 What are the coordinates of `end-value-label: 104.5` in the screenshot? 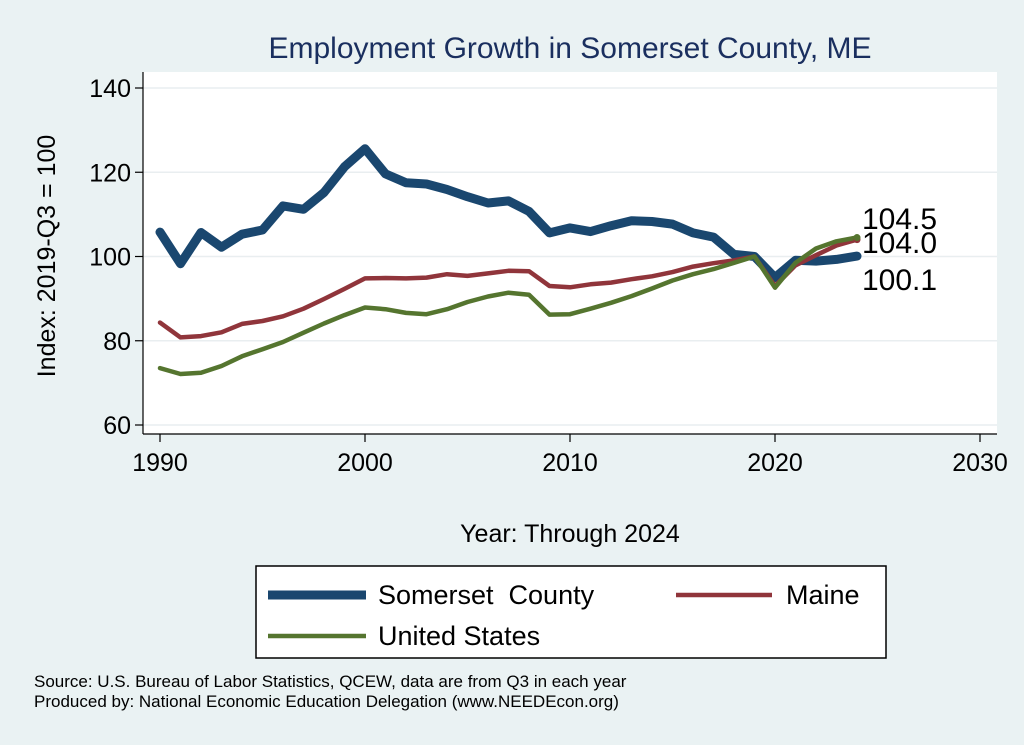 It's located at (899, 219).